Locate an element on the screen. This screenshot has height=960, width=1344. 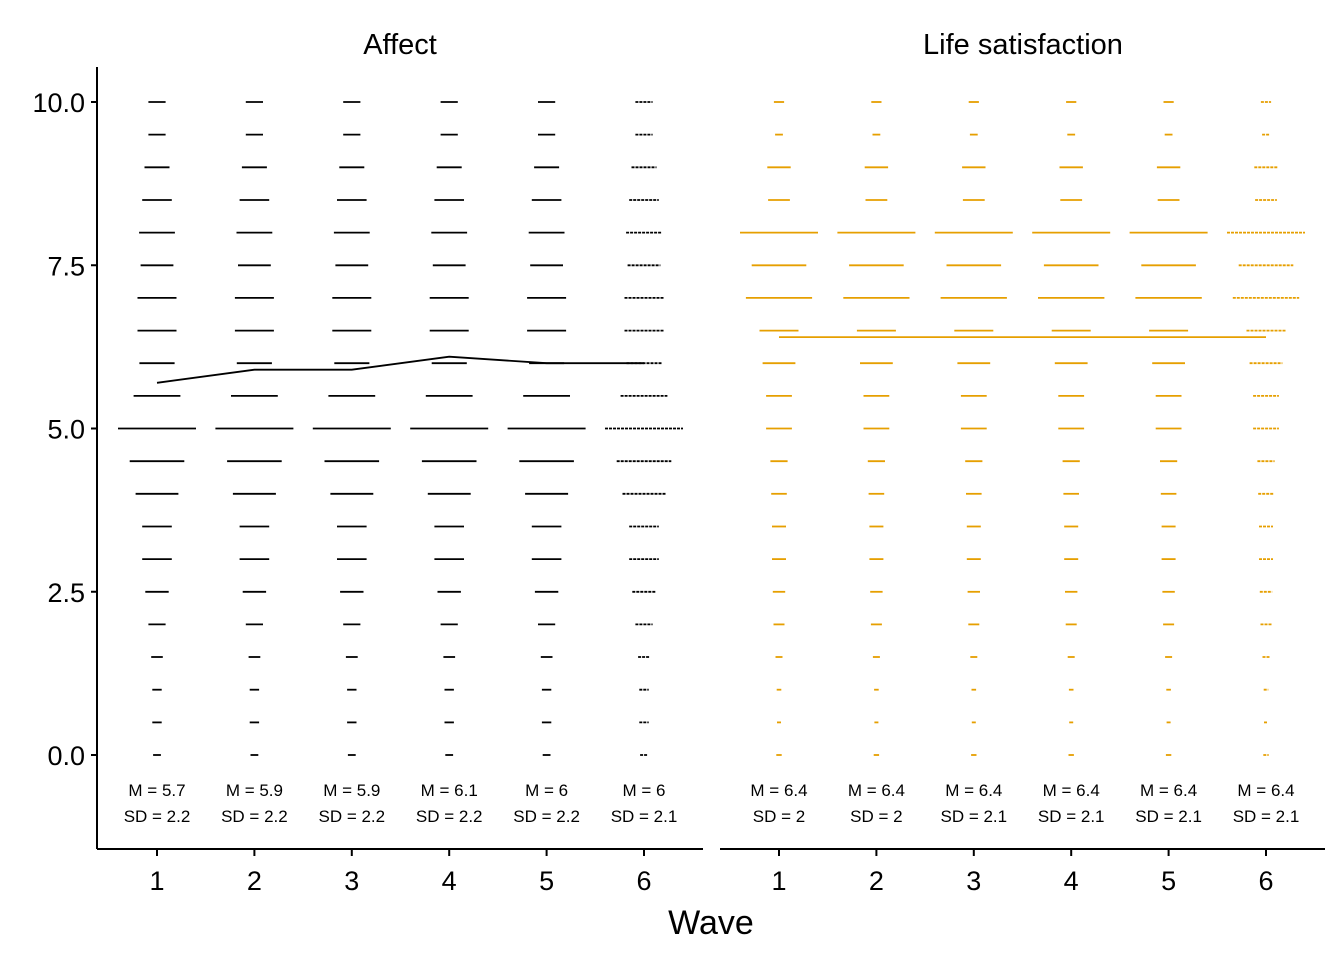
y-tick-label: 5.0 is located at coordinates (66, 430).